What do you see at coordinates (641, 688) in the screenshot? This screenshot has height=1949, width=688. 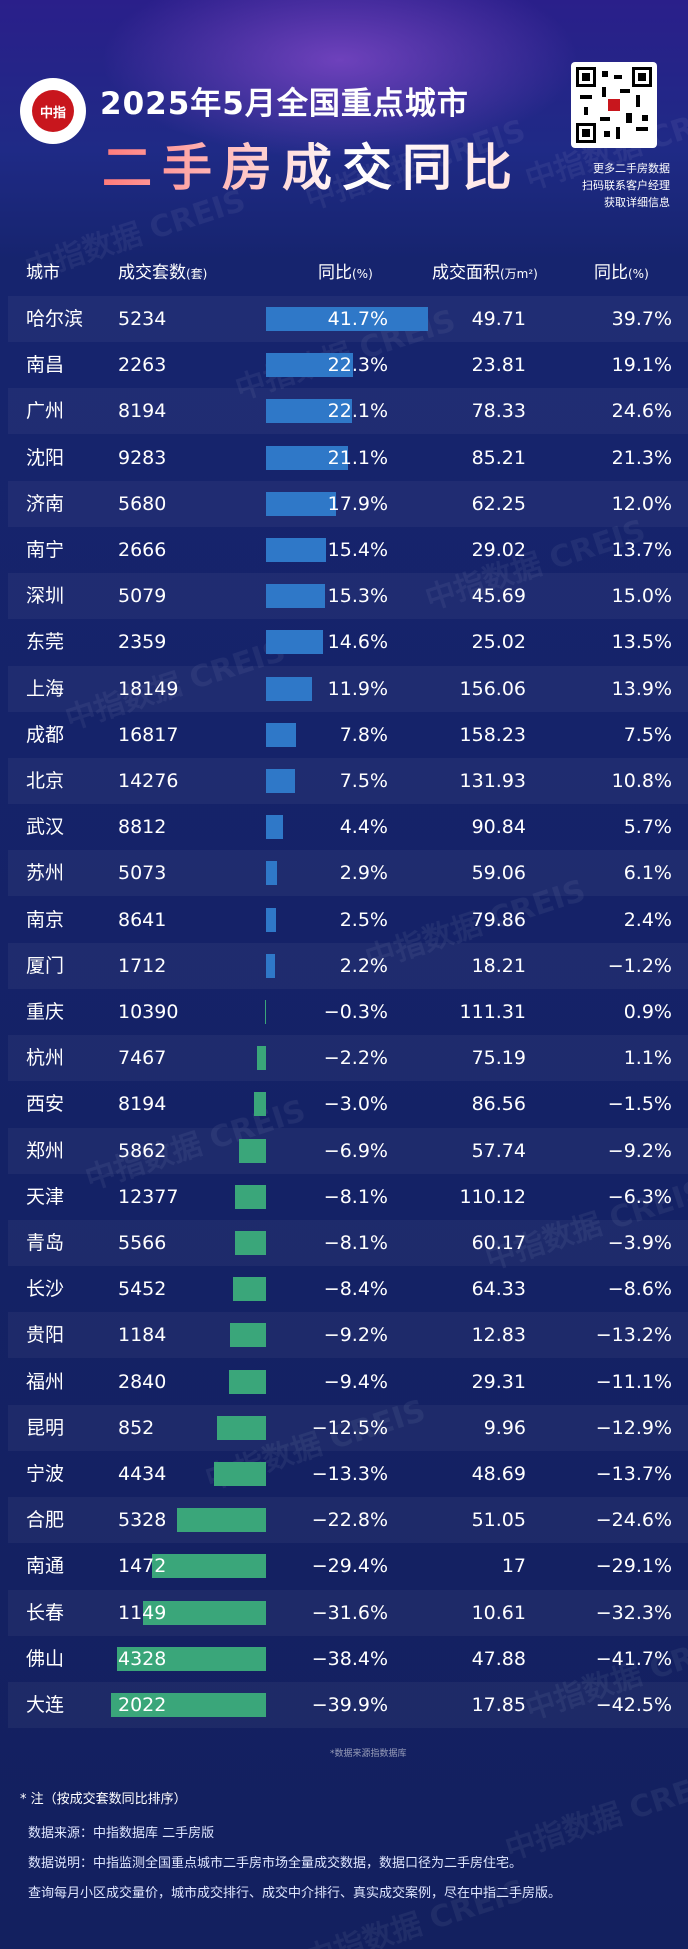 I see `deal-area-yoy: 13.9%` at bounding box center [641, 688].